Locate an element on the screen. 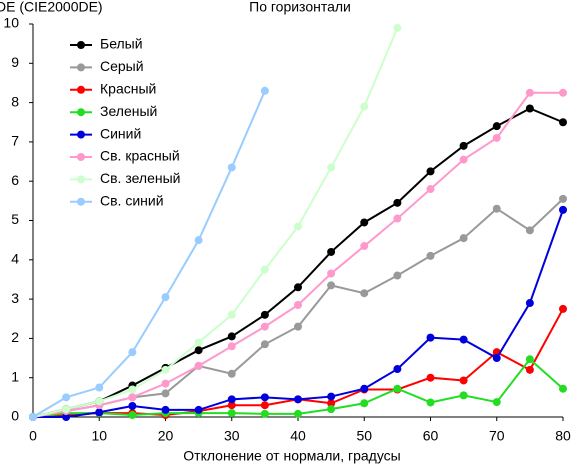 Image resolution: width=571 pixels, height=468 pixels. y-tick-label: 1 is located at coordinates (15, 376).